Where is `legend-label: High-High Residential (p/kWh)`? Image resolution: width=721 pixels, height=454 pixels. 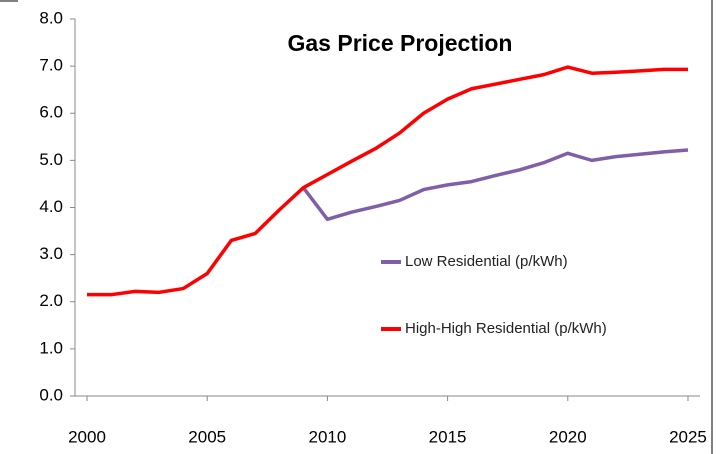
legend-label: High-High Residential (p/kWh) is located at coordinates (506, 328).